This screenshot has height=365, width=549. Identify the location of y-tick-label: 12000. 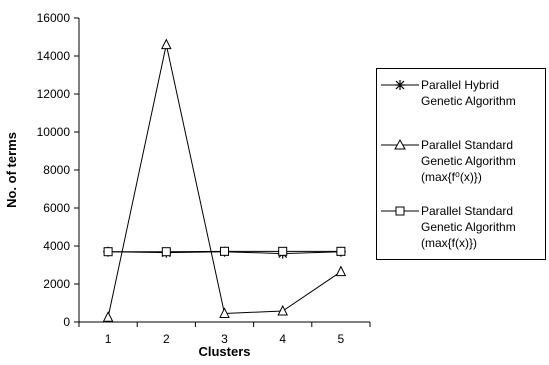
(54, 94).